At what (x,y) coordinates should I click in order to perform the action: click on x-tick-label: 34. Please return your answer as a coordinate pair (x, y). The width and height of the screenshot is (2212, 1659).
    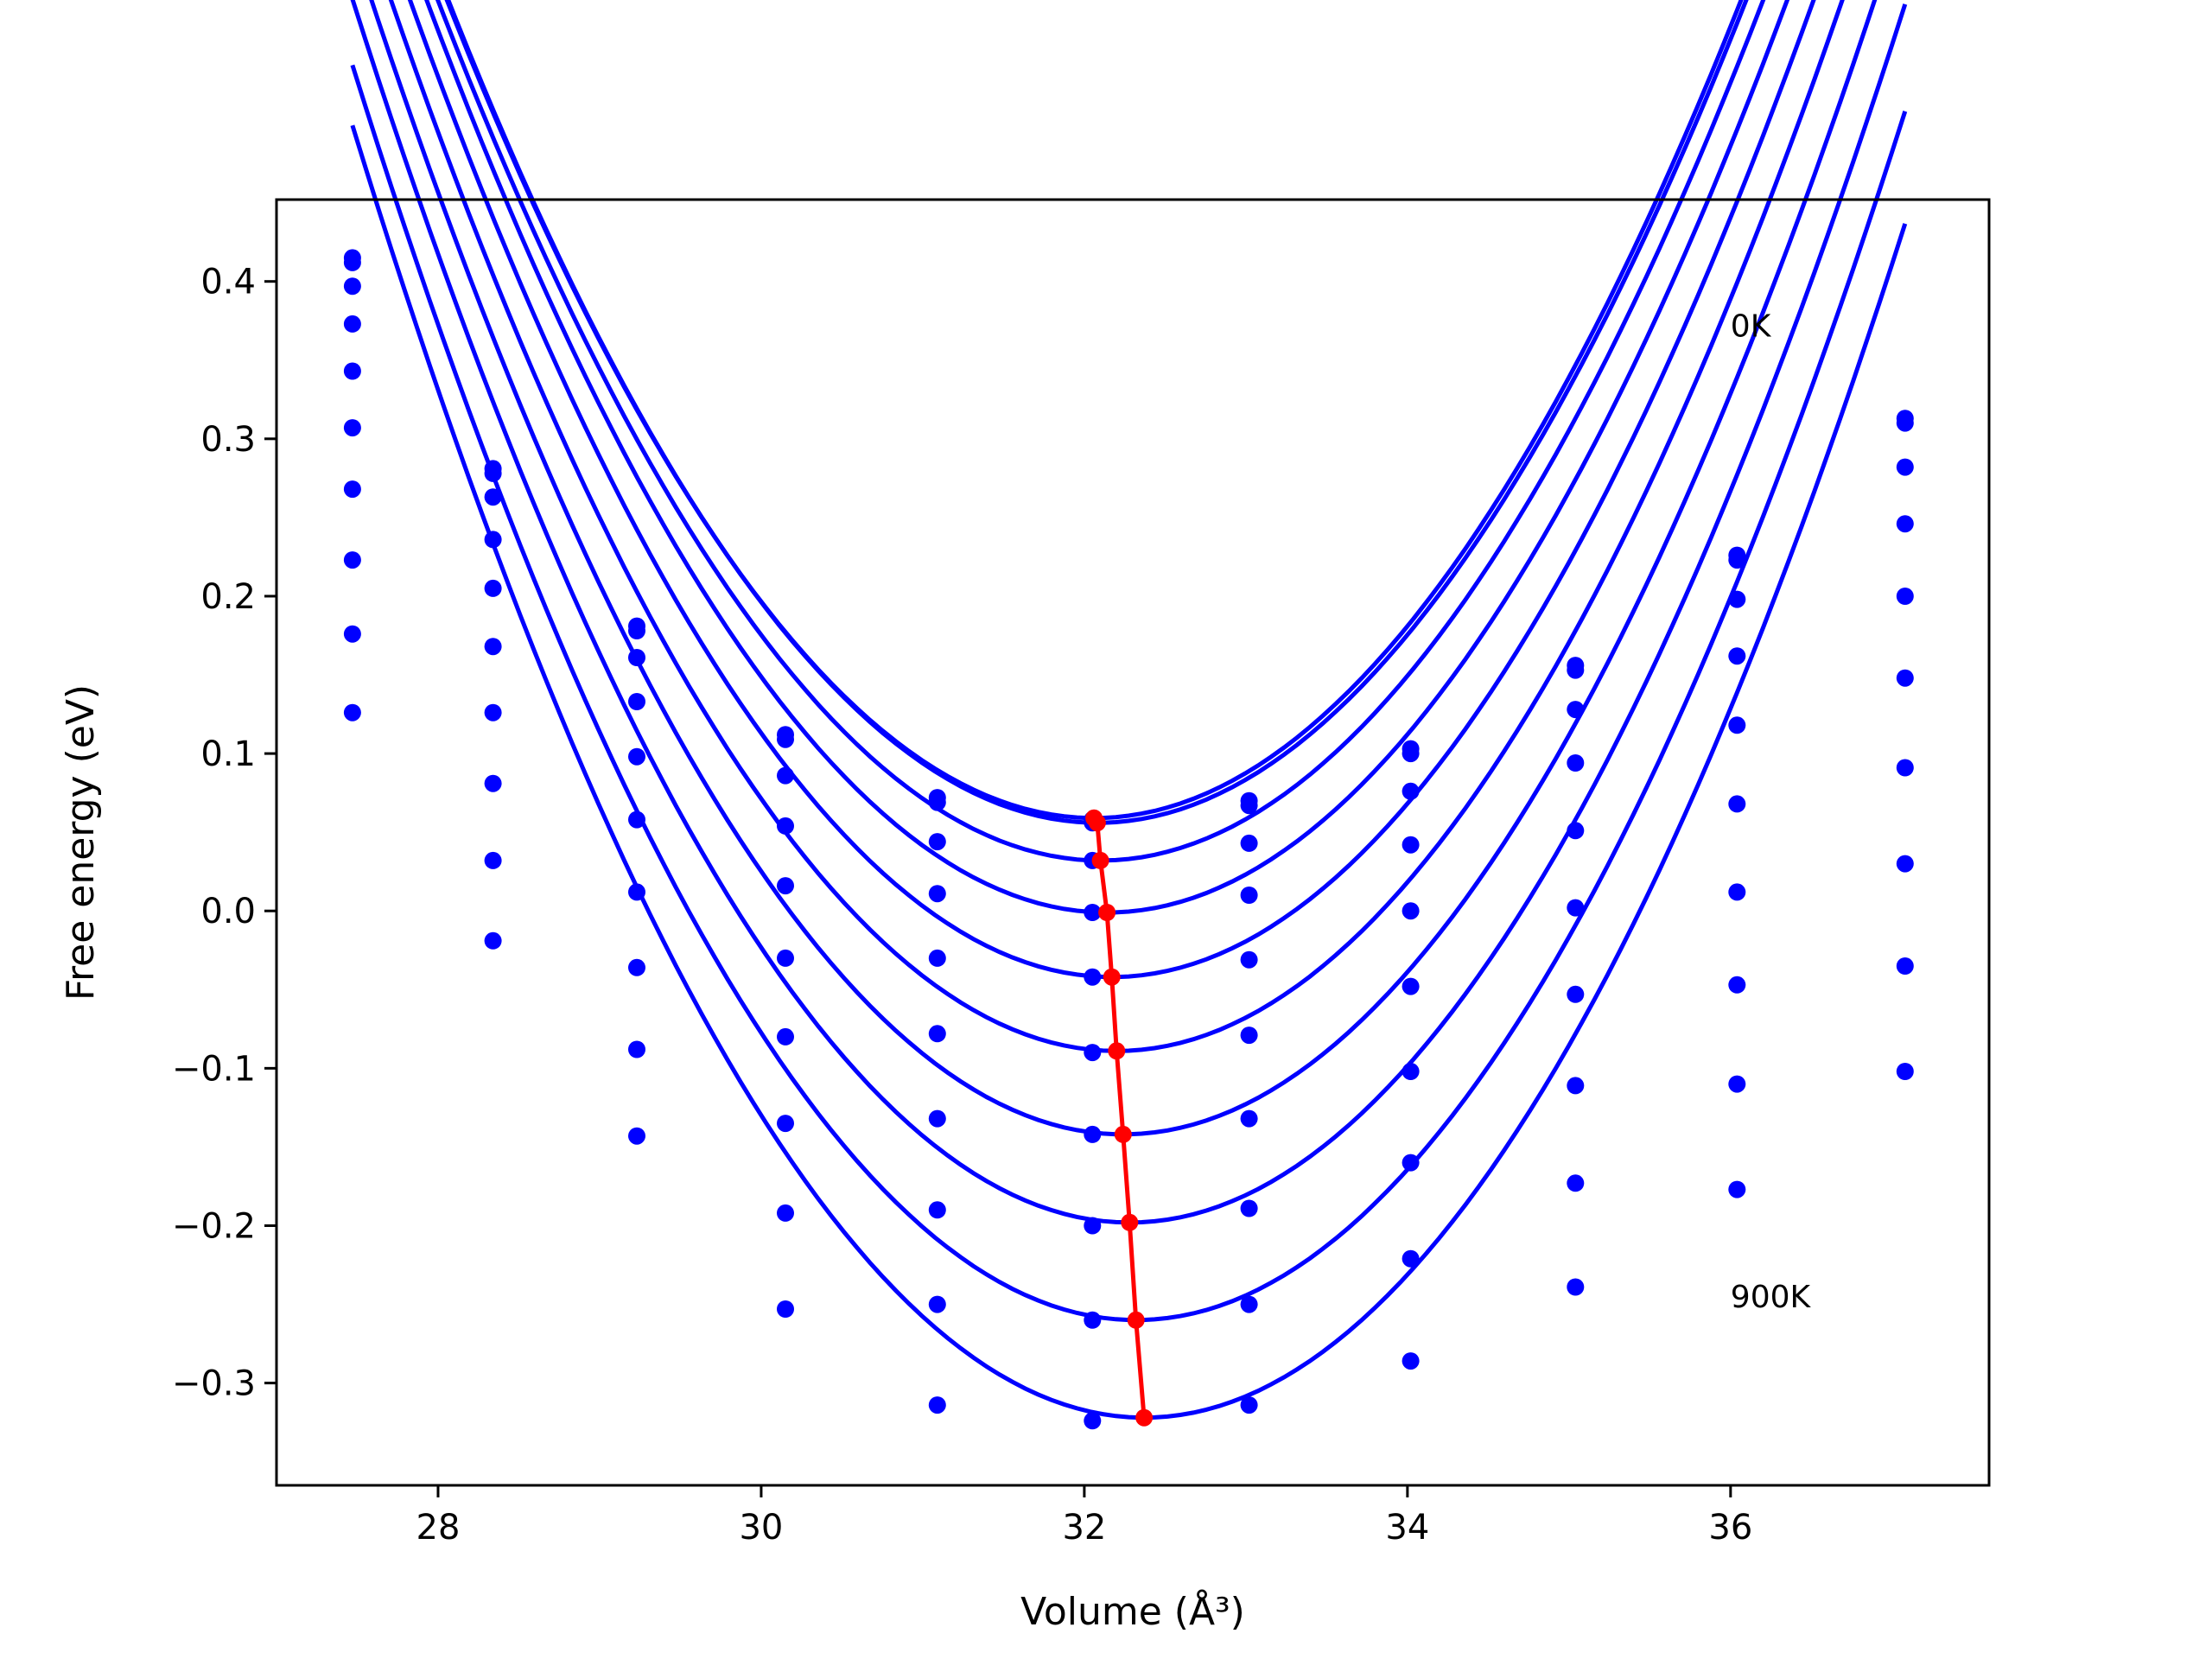
    Looking at the image, I should click on (1407, 1528).